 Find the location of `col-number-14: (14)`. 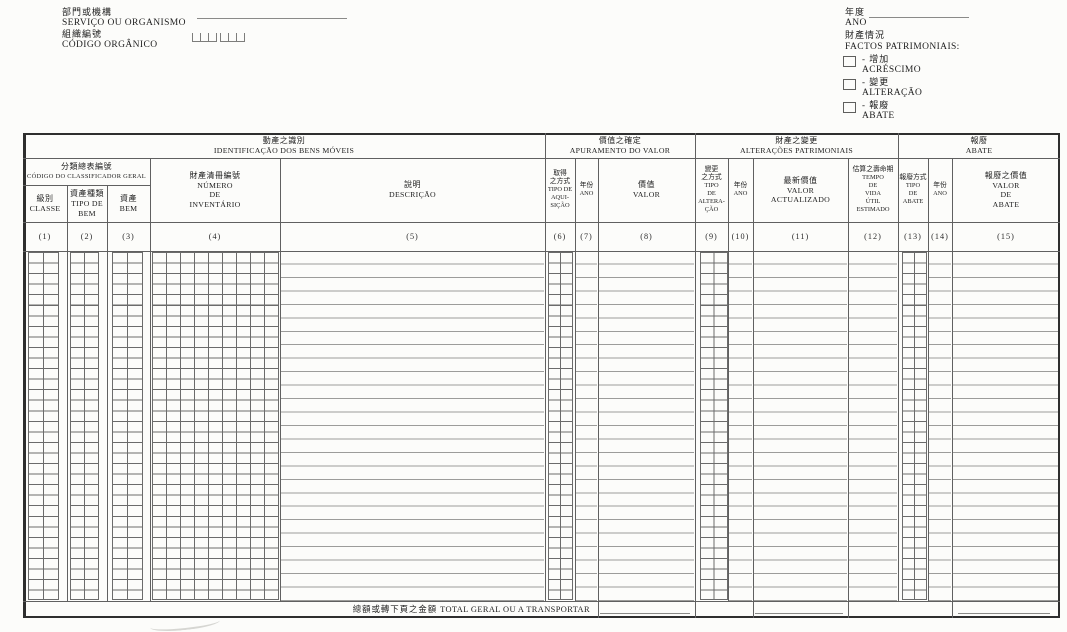

col-number-14: (14) is located at coordinates (940, 236).